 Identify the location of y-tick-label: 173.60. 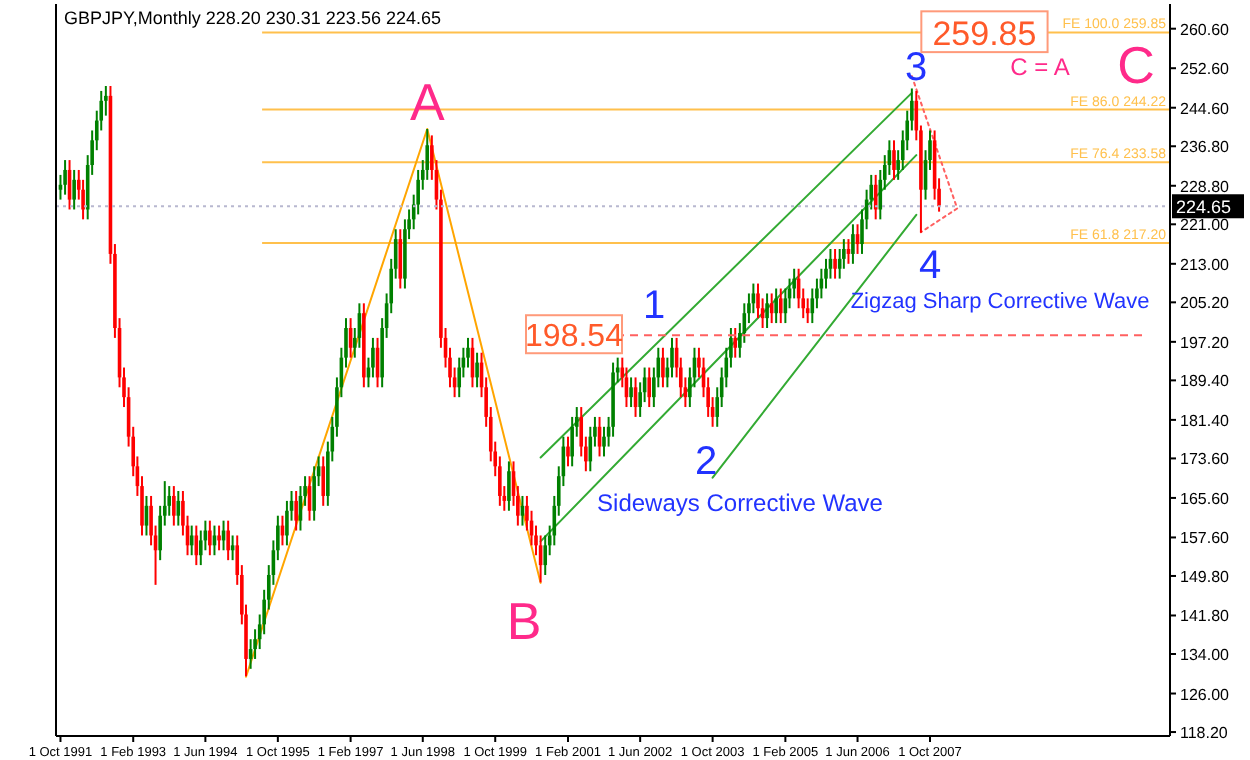
(1205, 459).